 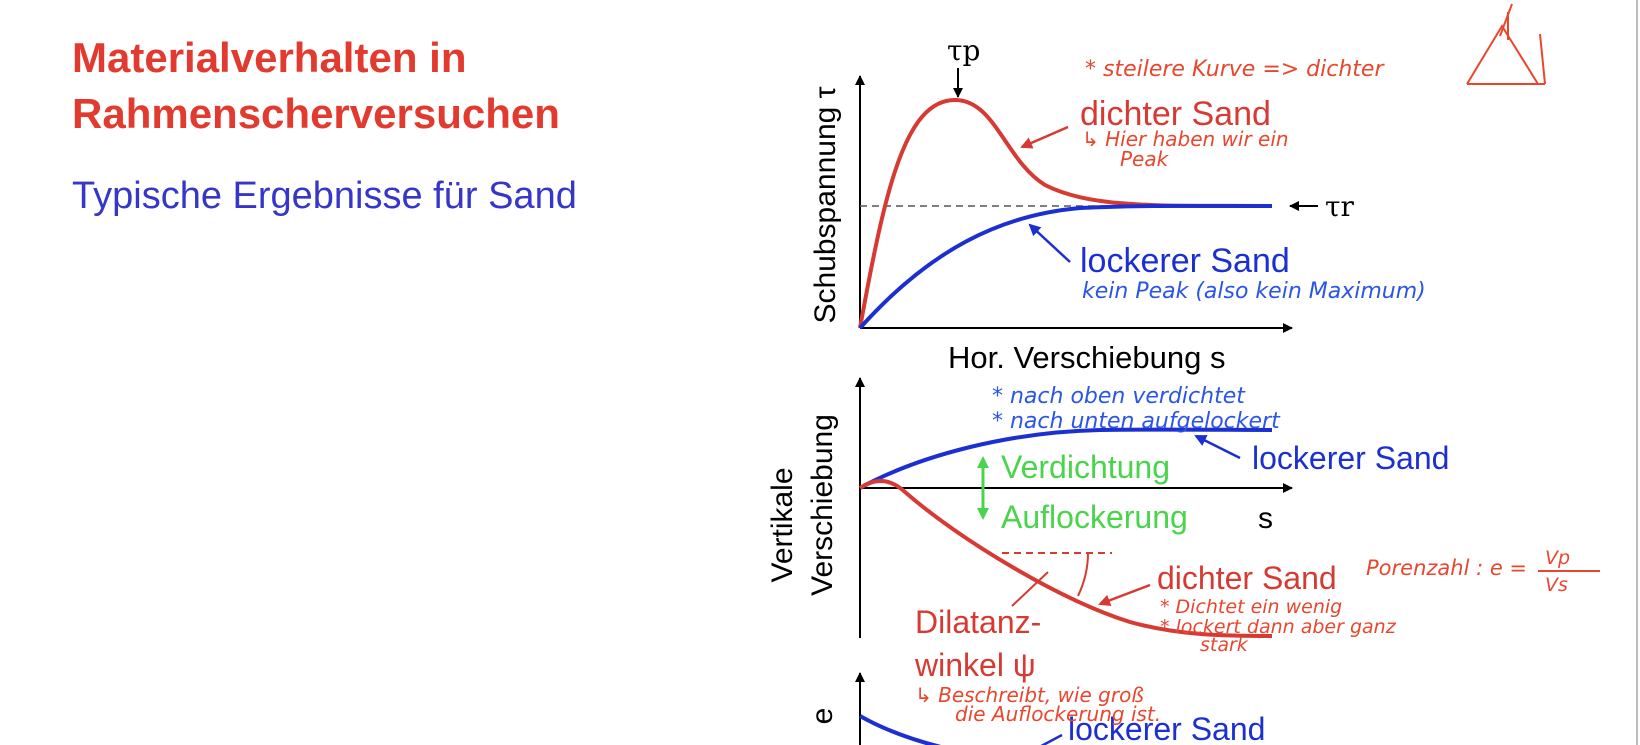 I want to click on note-down-loosened: * nach unten aufgelockert, so click(x=1136, y=421).